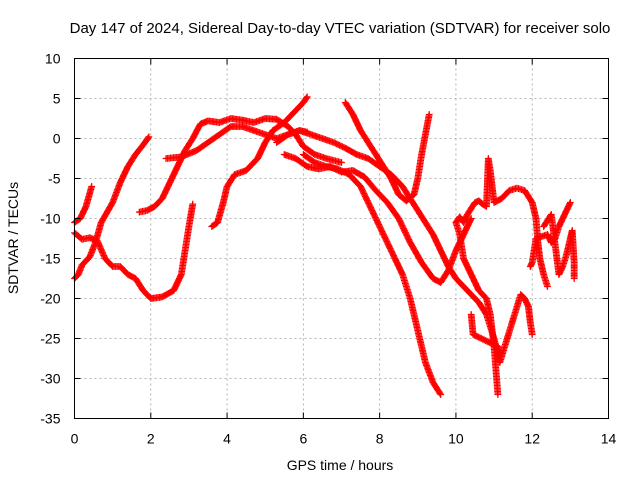  Describe the element at coordinates (50, 379) in the screenshot. I see `y-tick-label: -30` at that location.